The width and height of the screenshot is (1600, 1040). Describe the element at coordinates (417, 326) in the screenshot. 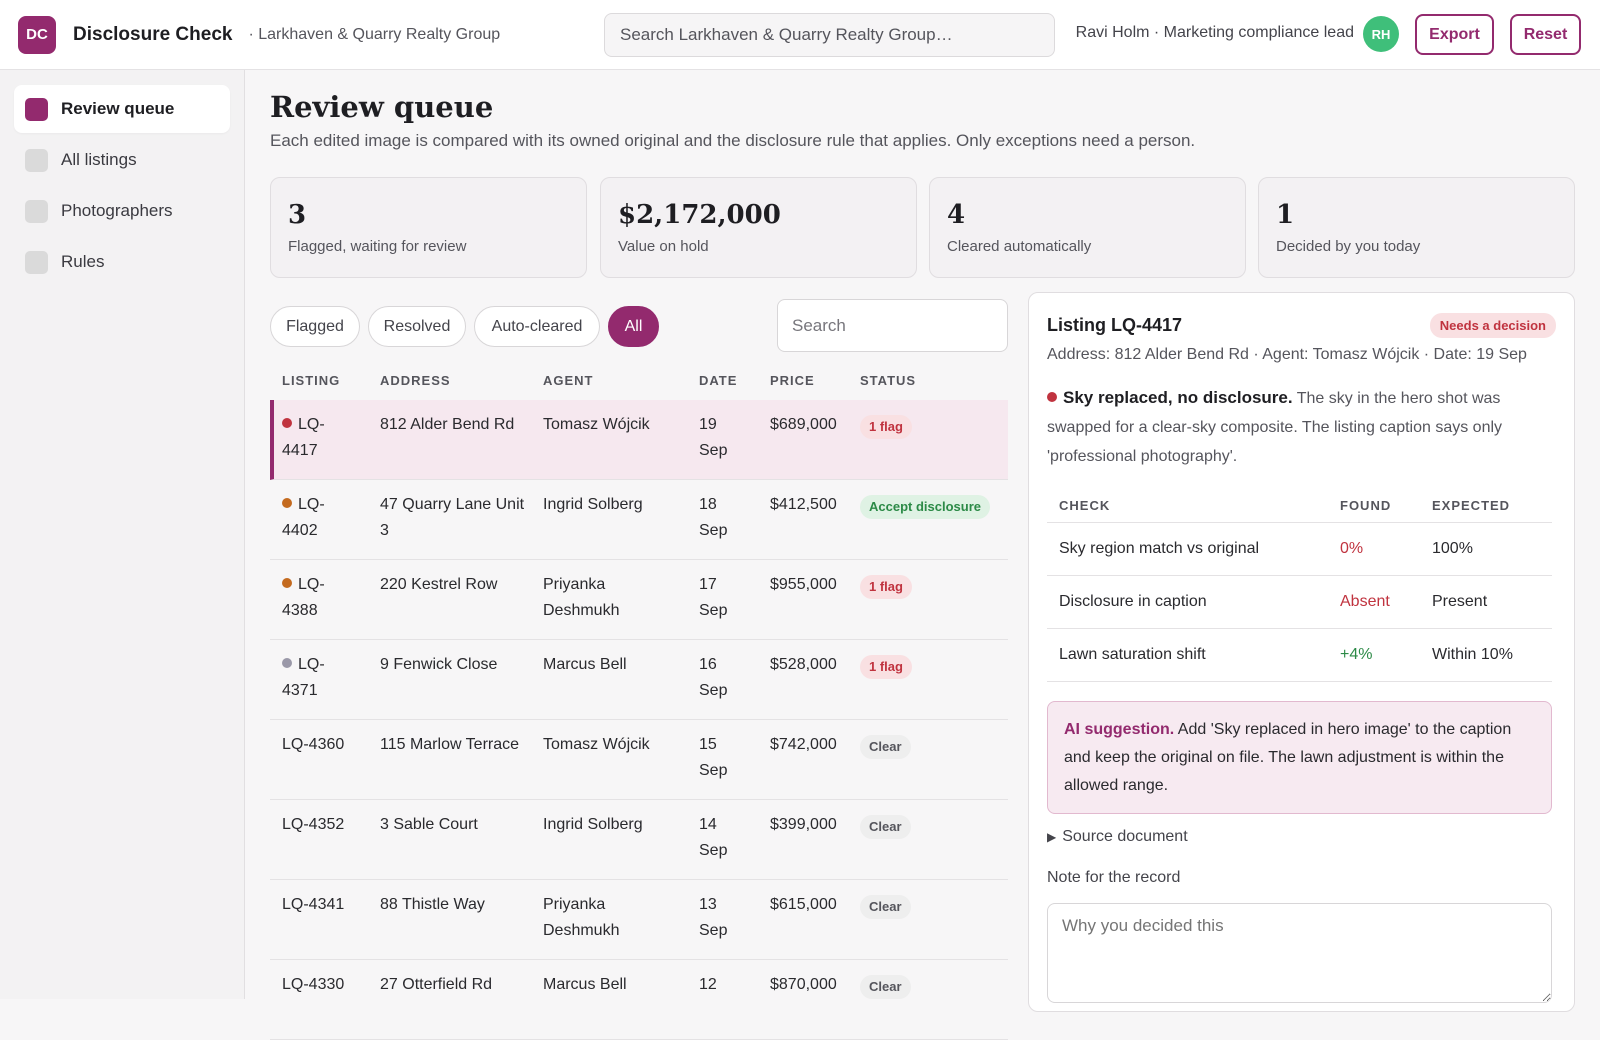

I see `filter-chip-resolved: Resolved` at that location.